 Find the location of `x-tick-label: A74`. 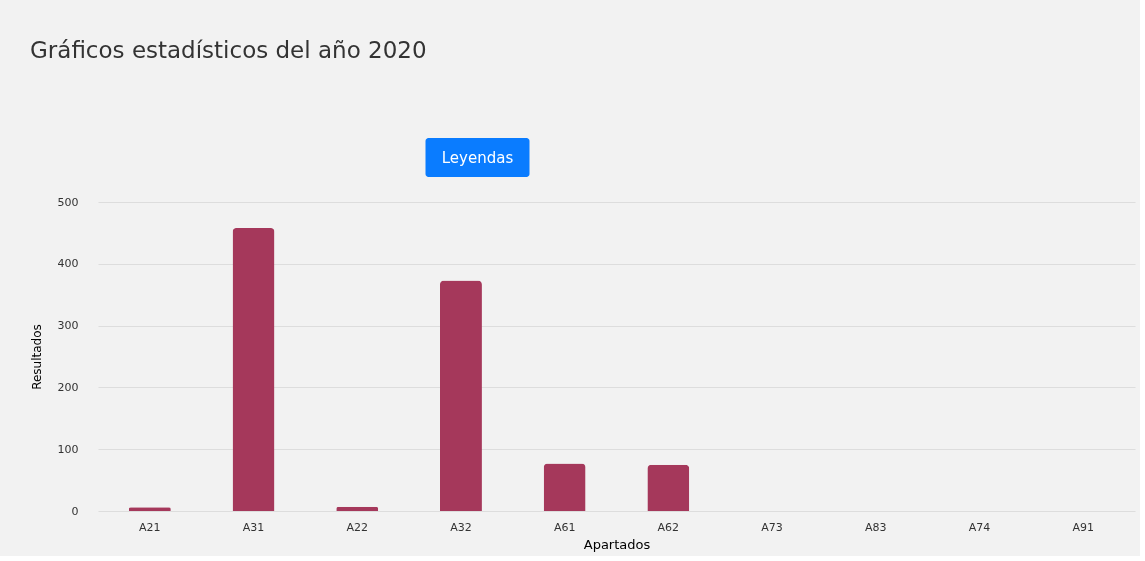

x-tick-label: A74 is located at coordinates (979, 527).